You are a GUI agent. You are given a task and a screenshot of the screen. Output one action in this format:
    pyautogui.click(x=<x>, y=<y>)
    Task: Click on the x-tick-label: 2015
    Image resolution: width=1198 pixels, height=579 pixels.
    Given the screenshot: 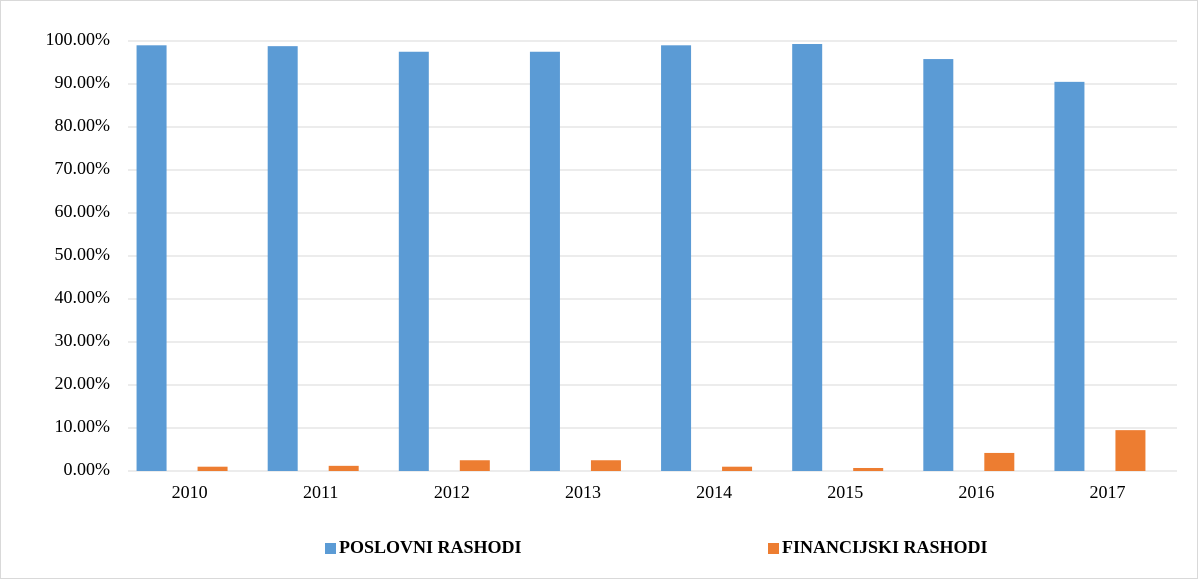 What is the action you would take?
    pyautogui.click(x=845, y=492)
    